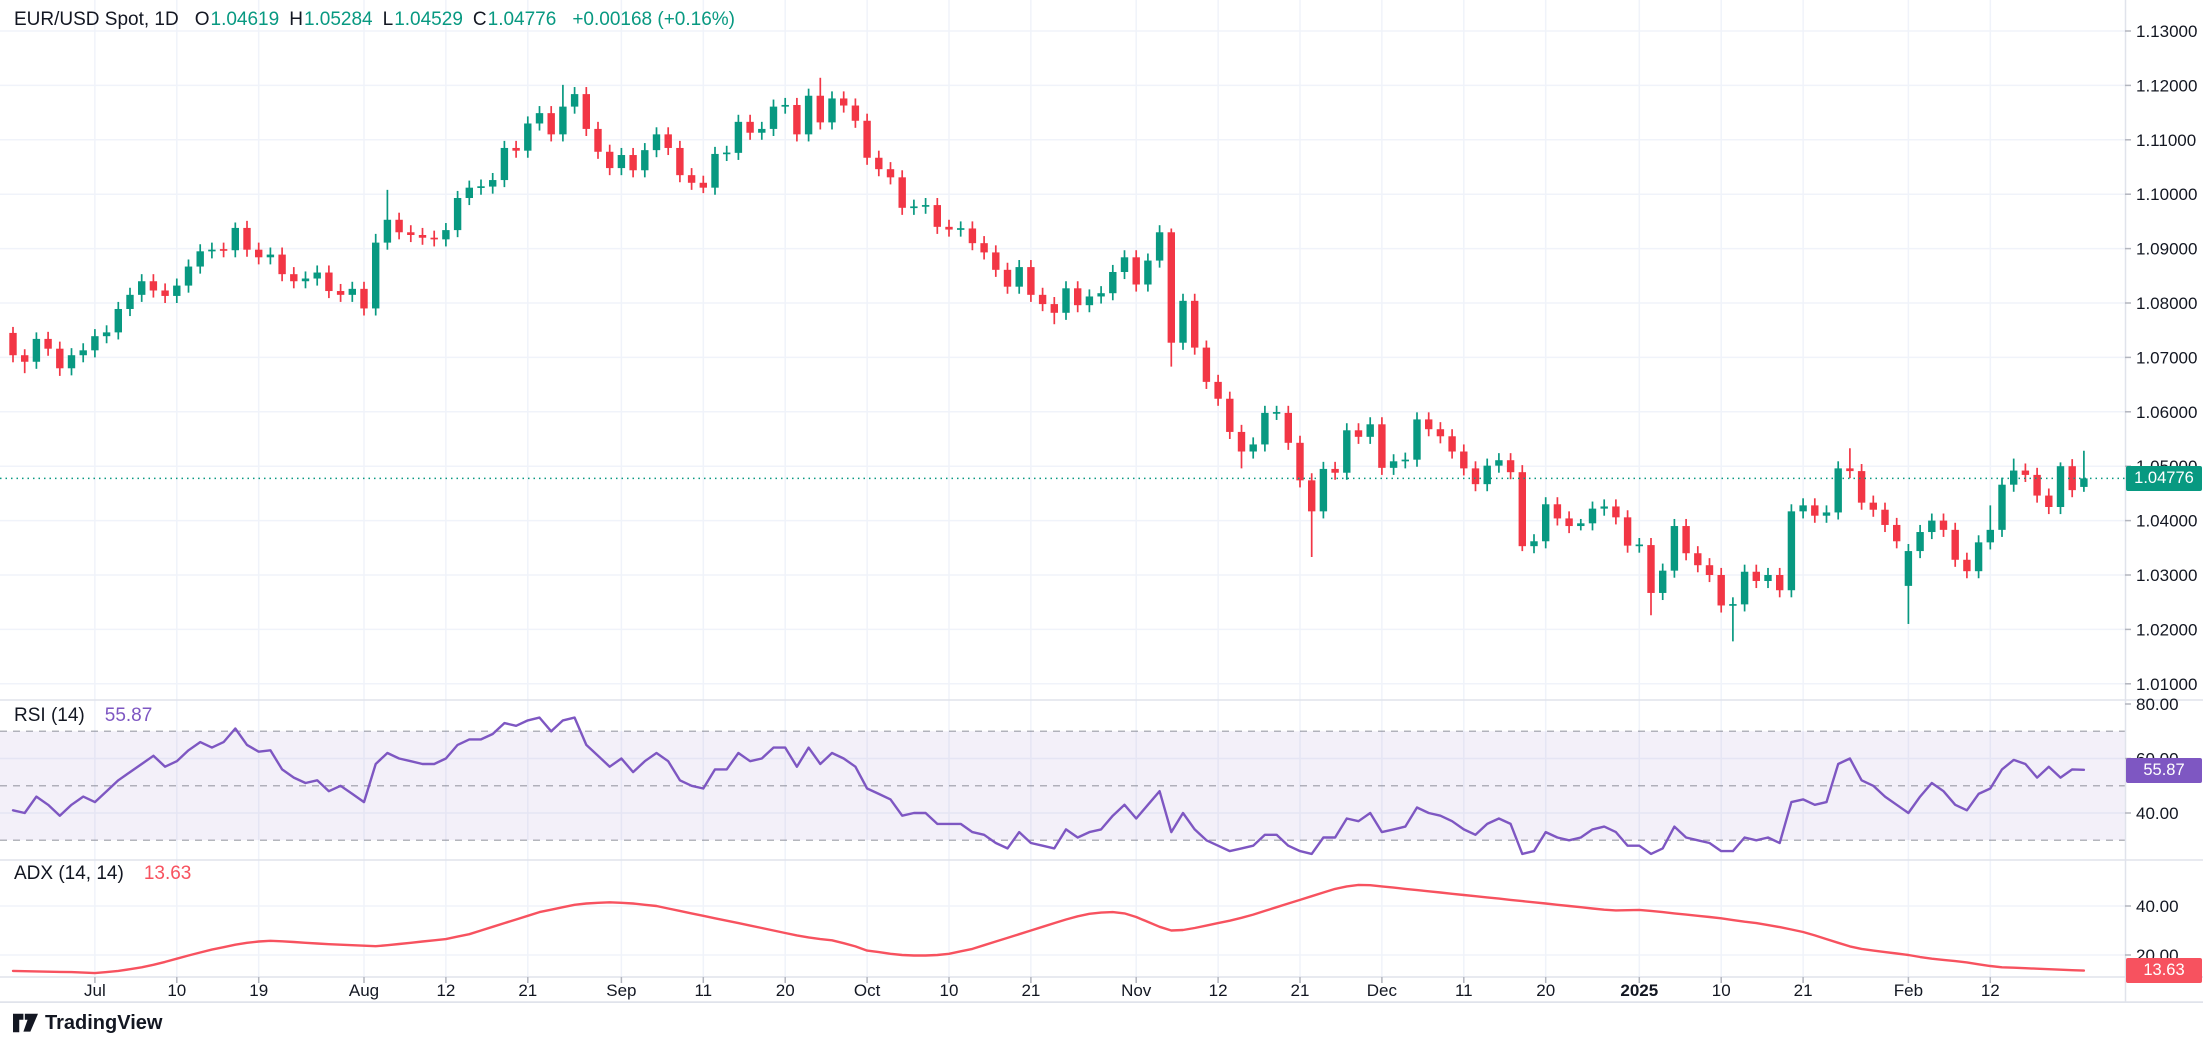 Image resolution: width=2203 pixels, height=1043 pixels. What do you see at coordinates (338, 19) in the screenshot?
I see `high-value: 1.05284` at bounding box center [338, 19].